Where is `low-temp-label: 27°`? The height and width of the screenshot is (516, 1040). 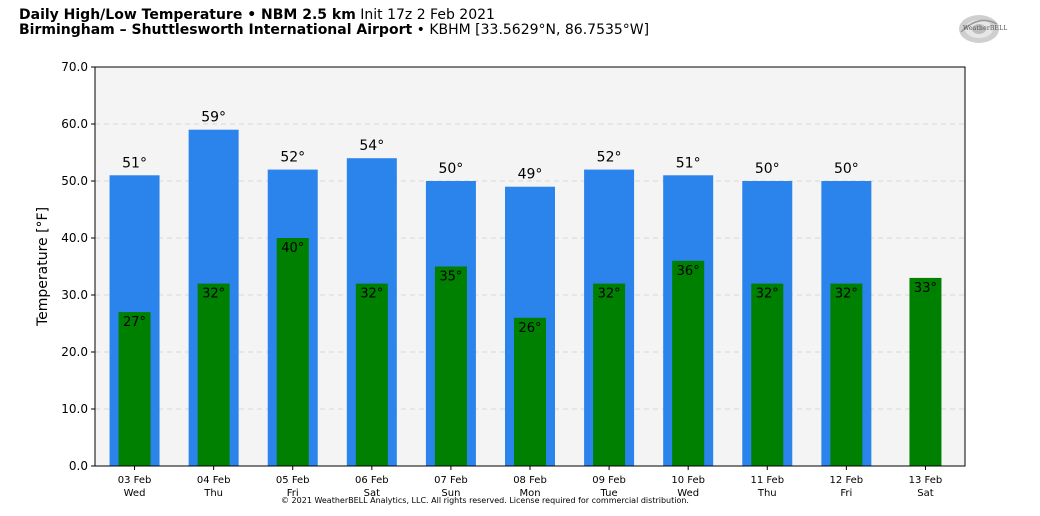 low-temp-label: 27° is located at coordinates (134, 322).